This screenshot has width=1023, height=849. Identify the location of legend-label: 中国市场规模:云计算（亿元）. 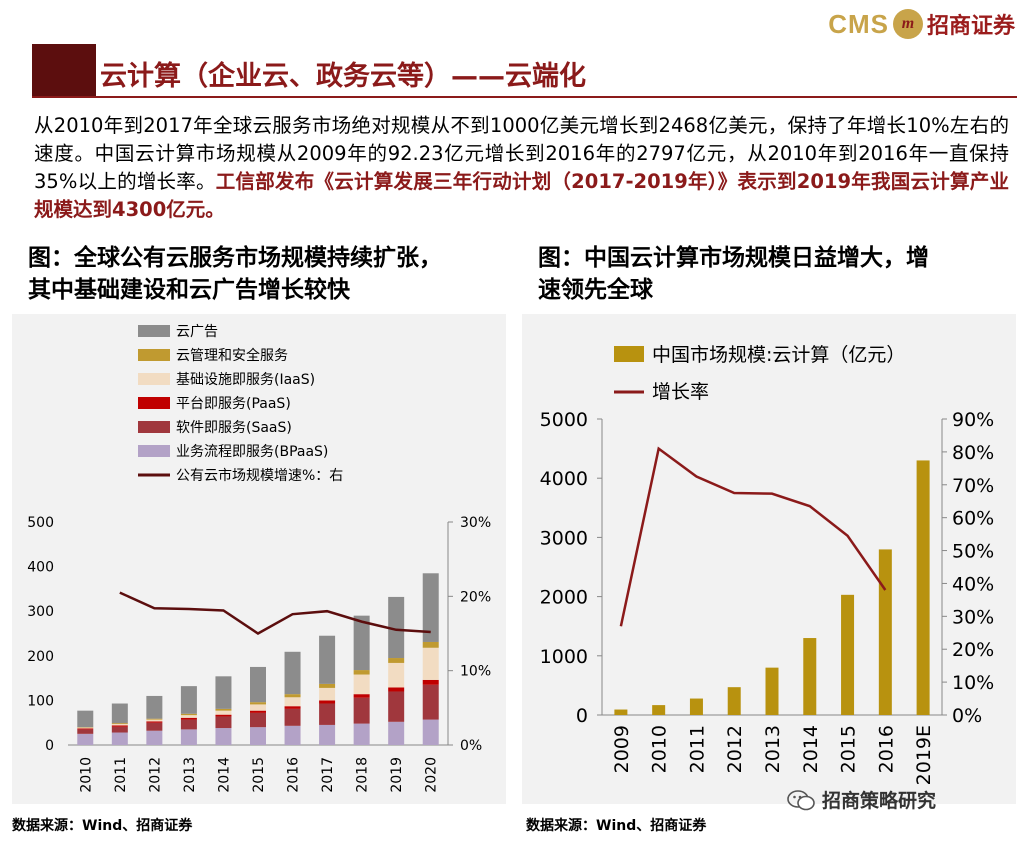
(778, 355).